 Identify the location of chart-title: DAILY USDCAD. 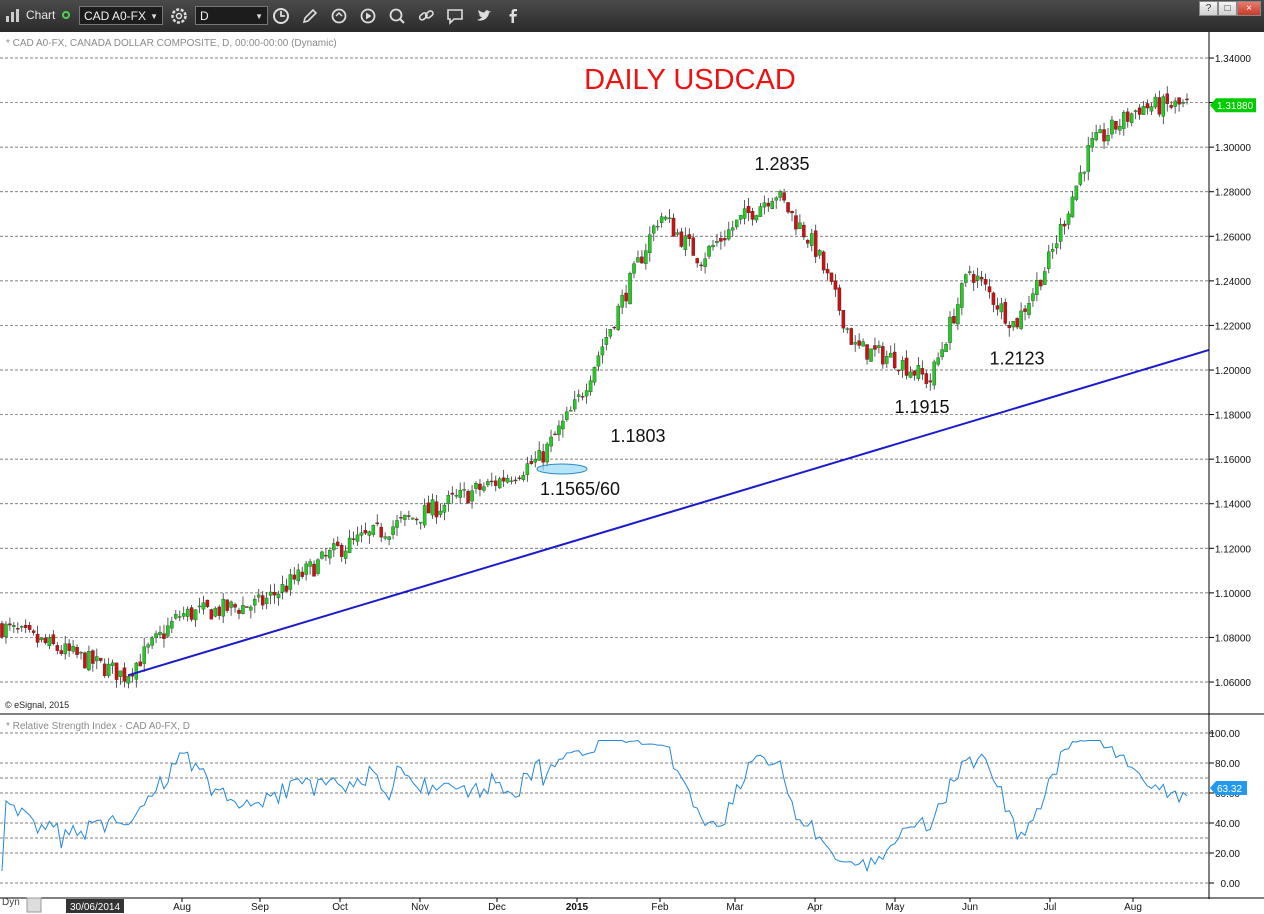
(690, 80).